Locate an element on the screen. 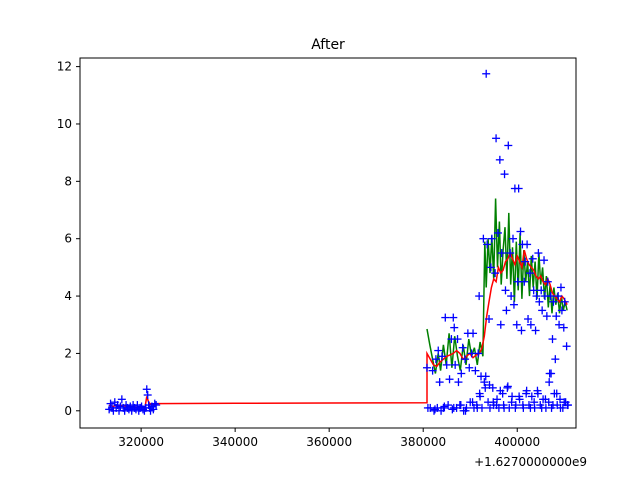 The width and height of the screenshot is (640, 480). y-tick-label: 6 is located at coordinates (68, 239).